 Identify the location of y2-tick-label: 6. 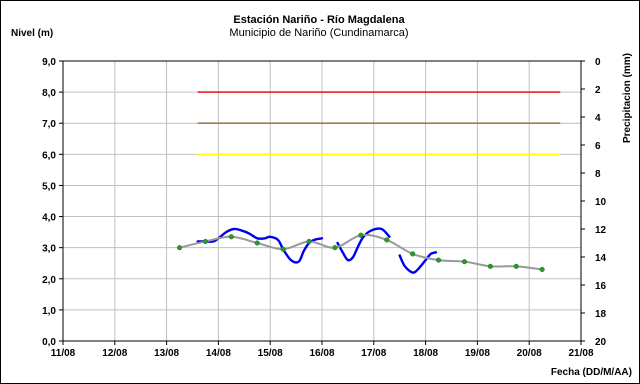
(598, 146).